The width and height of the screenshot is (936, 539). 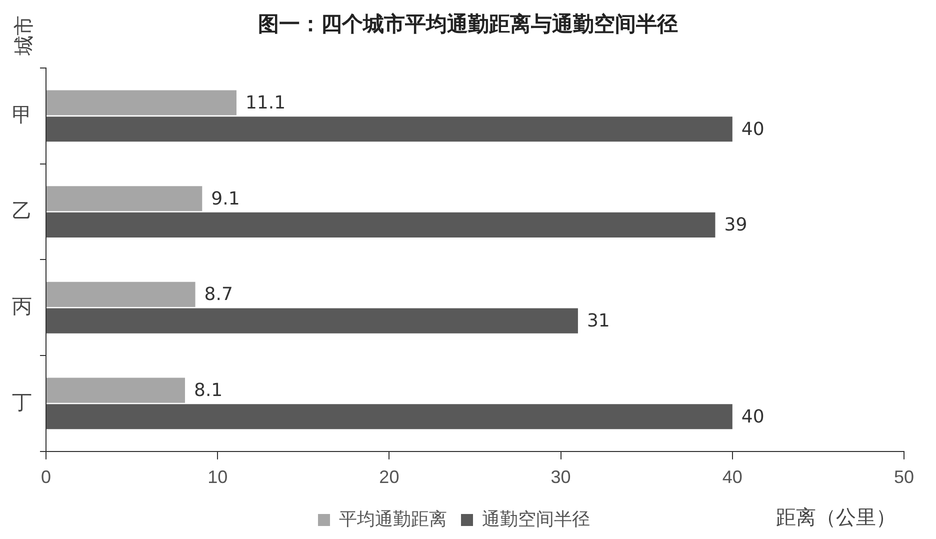 What do you see at coordinates (46, 477) in the screenshot?
I see `x-tick-label: 0` at bounding box center [46, 477].